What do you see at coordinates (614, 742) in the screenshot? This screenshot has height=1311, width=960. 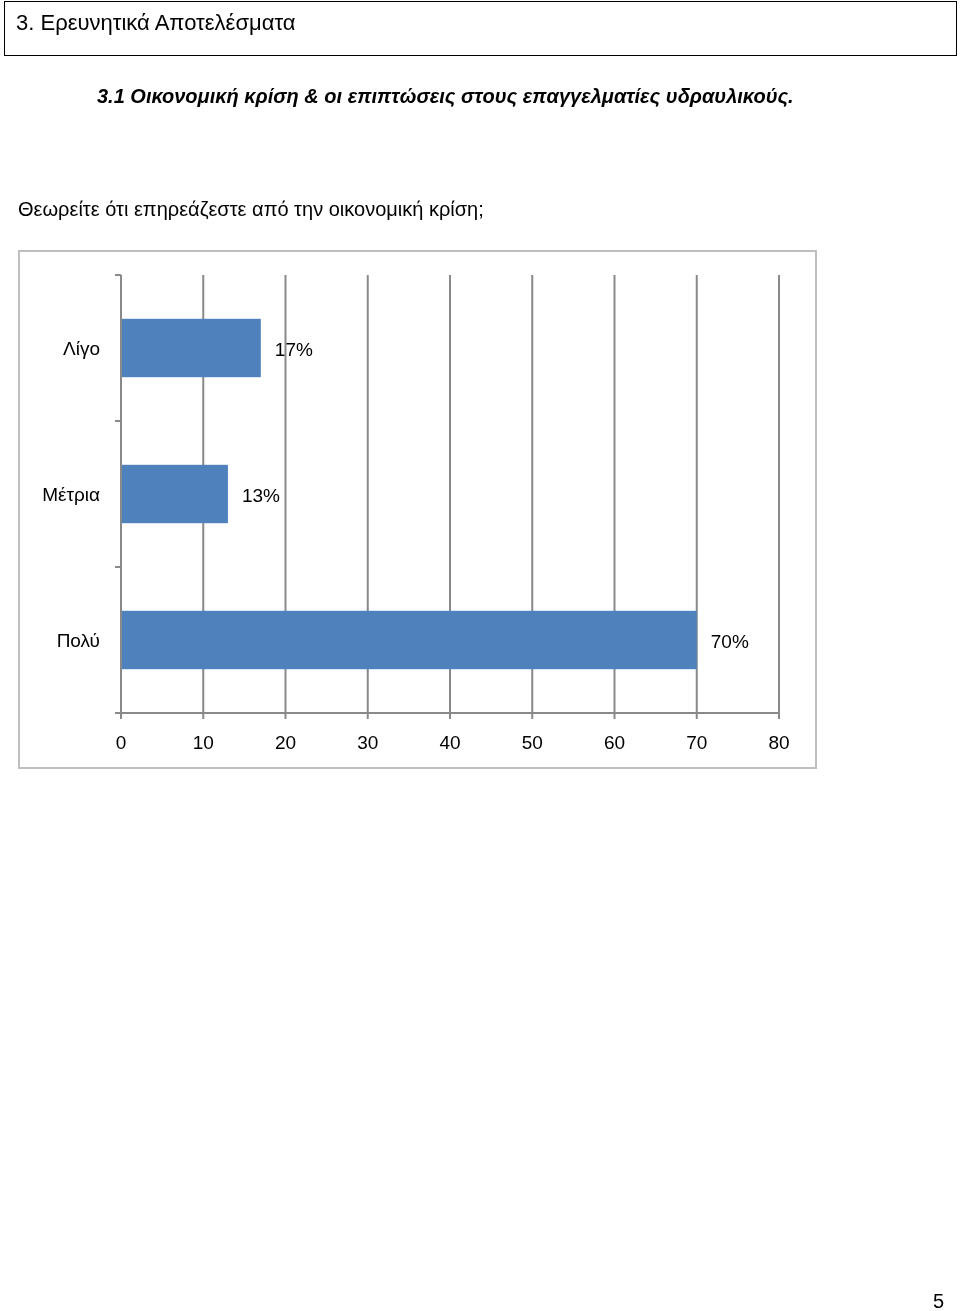 I see `x-tick-label: 60` at bounding box center [614, 742].